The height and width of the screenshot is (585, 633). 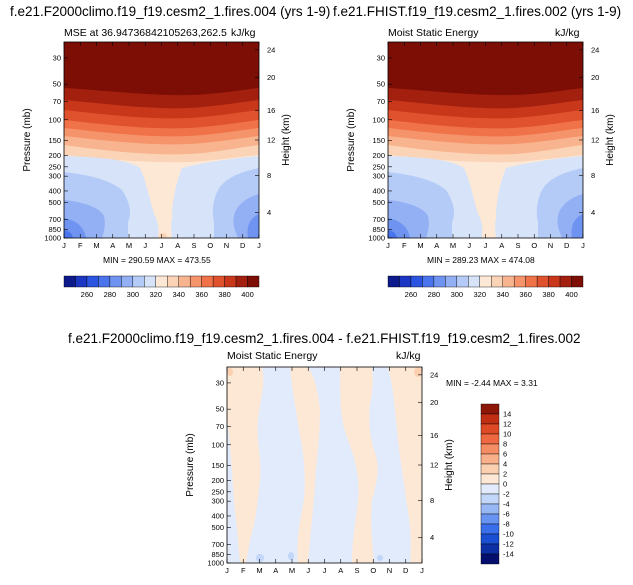 I want to click on right-ylabel: Pressure (mb), so click(x=351, y=139).